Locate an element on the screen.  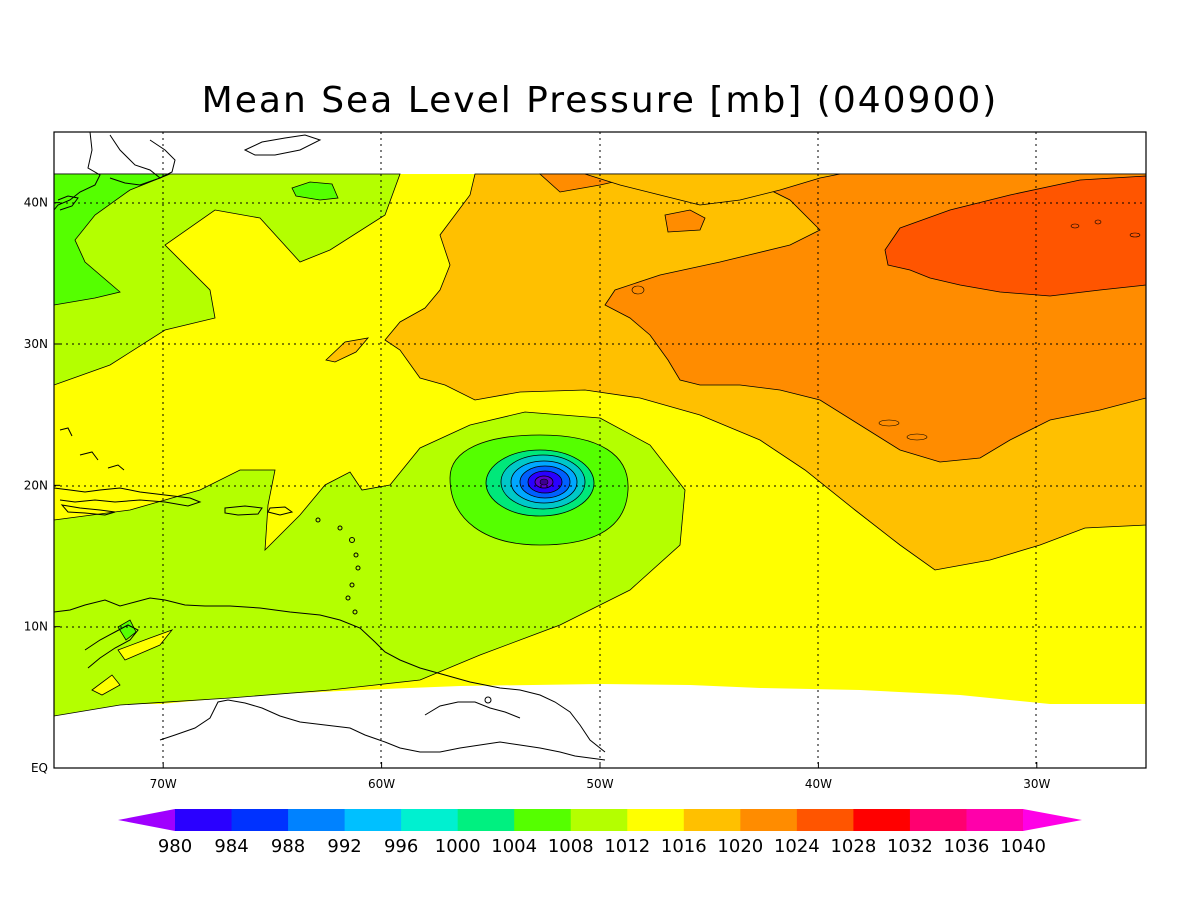
lat-tick-label: 20N is located at coordinates (36, 485).